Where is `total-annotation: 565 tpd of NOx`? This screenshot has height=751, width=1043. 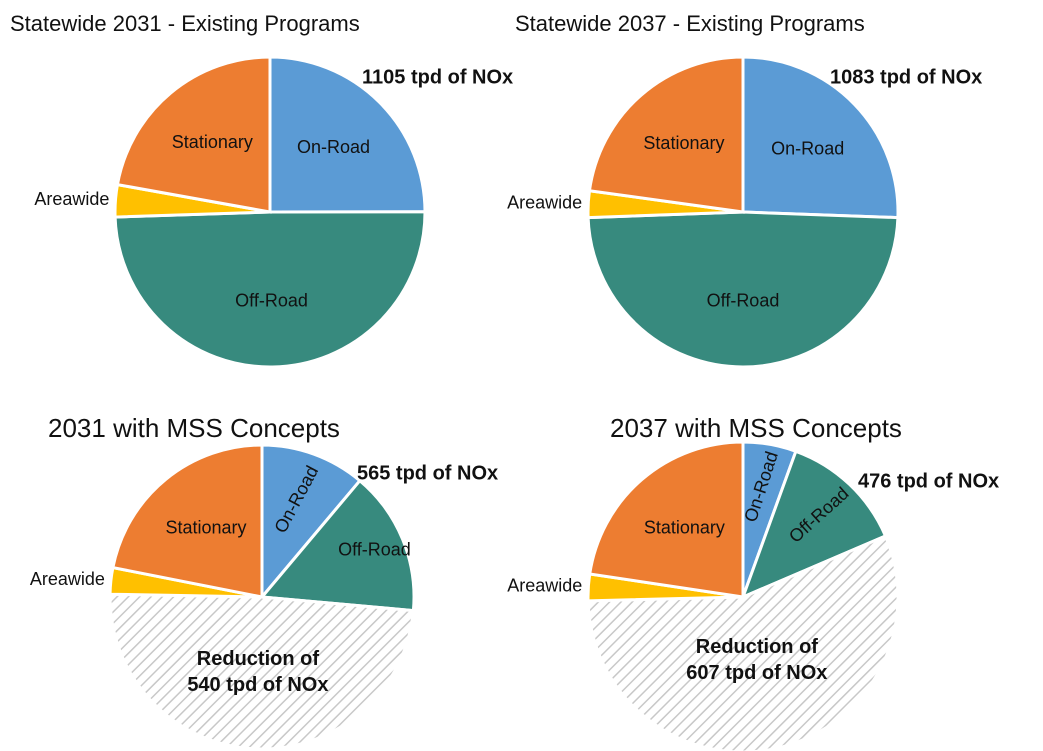
total-annotation: 565 tpd of NOx is located at coordinates (427, 473).